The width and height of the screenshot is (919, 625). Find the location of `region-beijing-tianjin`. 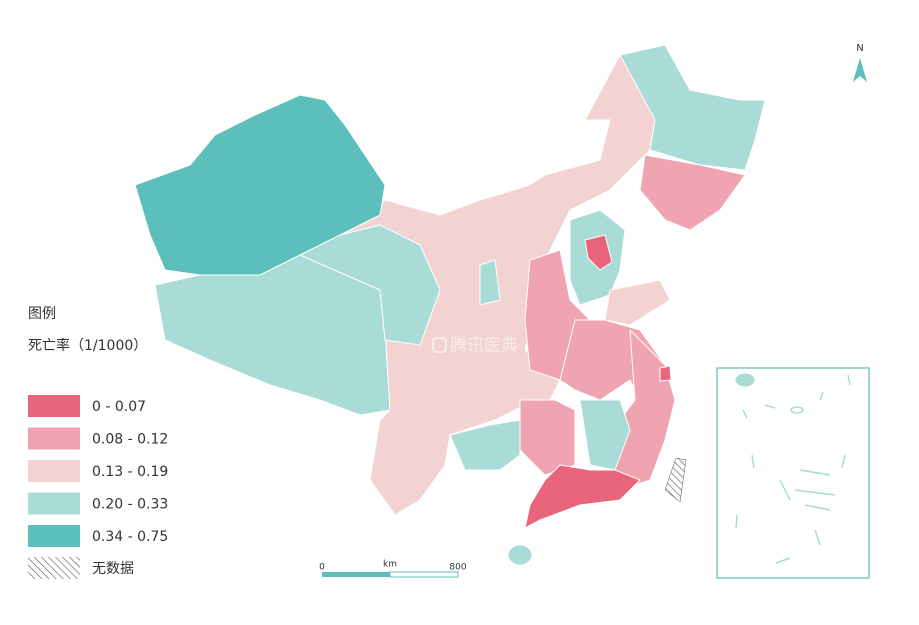

region-beijing-tianjin is located at coordinates (598, 252).